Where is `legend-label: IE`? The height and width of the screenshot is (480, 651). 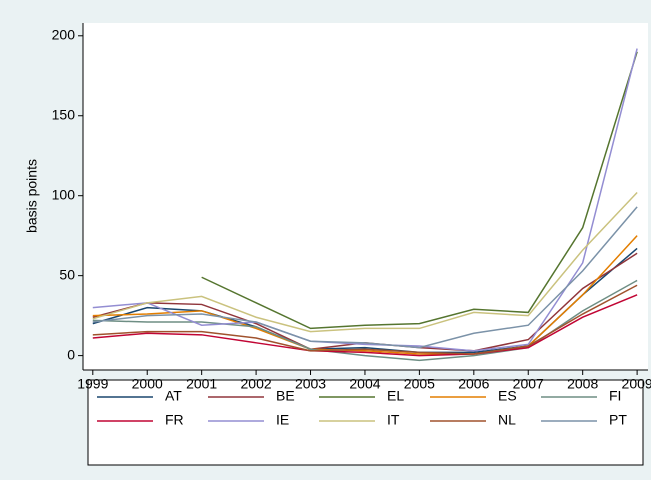
legend-label: IE is located at coordinates (282, 420).